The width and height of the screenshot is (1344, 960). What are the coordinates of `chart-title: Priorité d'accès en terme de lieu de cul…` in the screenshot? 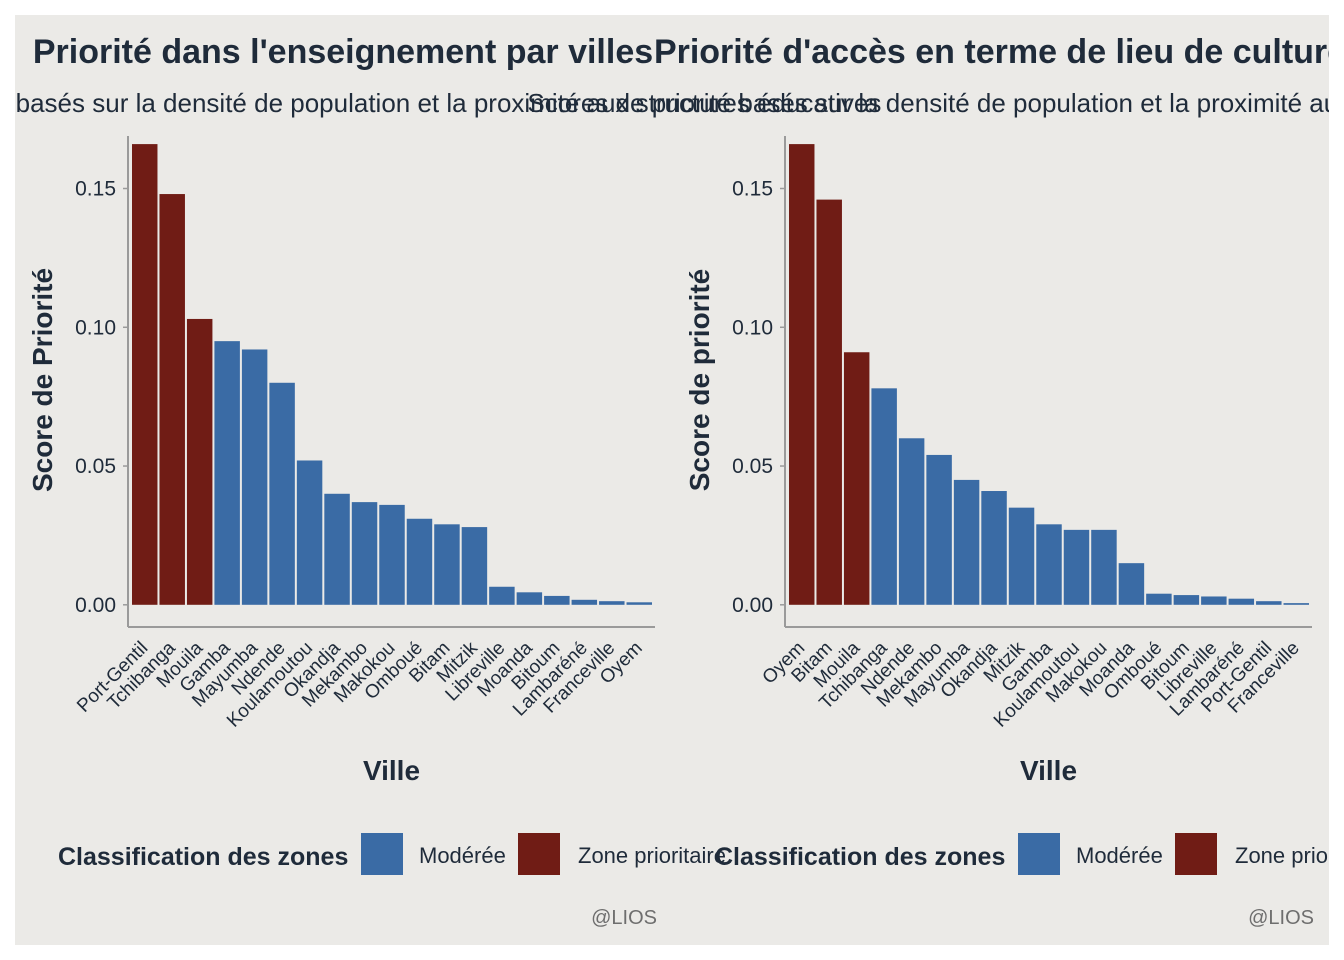 It's located at (991, 52).